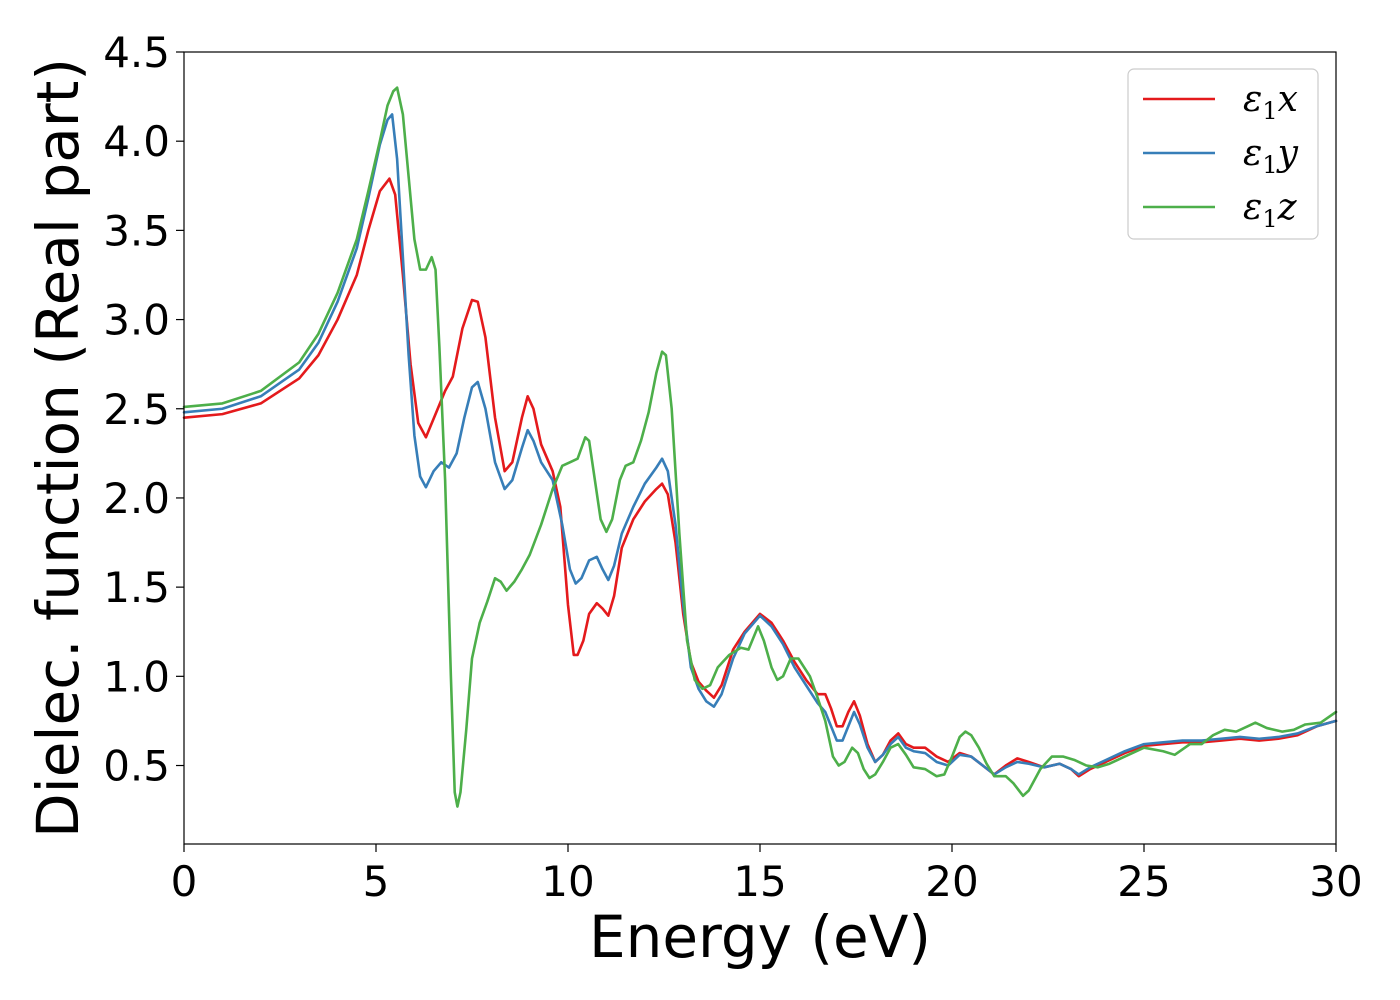 Image resolution: width=1400 pixels, height=1000 pixels. Describe the element at coordinates (136, 676) in the screenshot. I see `y-tick-label: 1.0` at that location.